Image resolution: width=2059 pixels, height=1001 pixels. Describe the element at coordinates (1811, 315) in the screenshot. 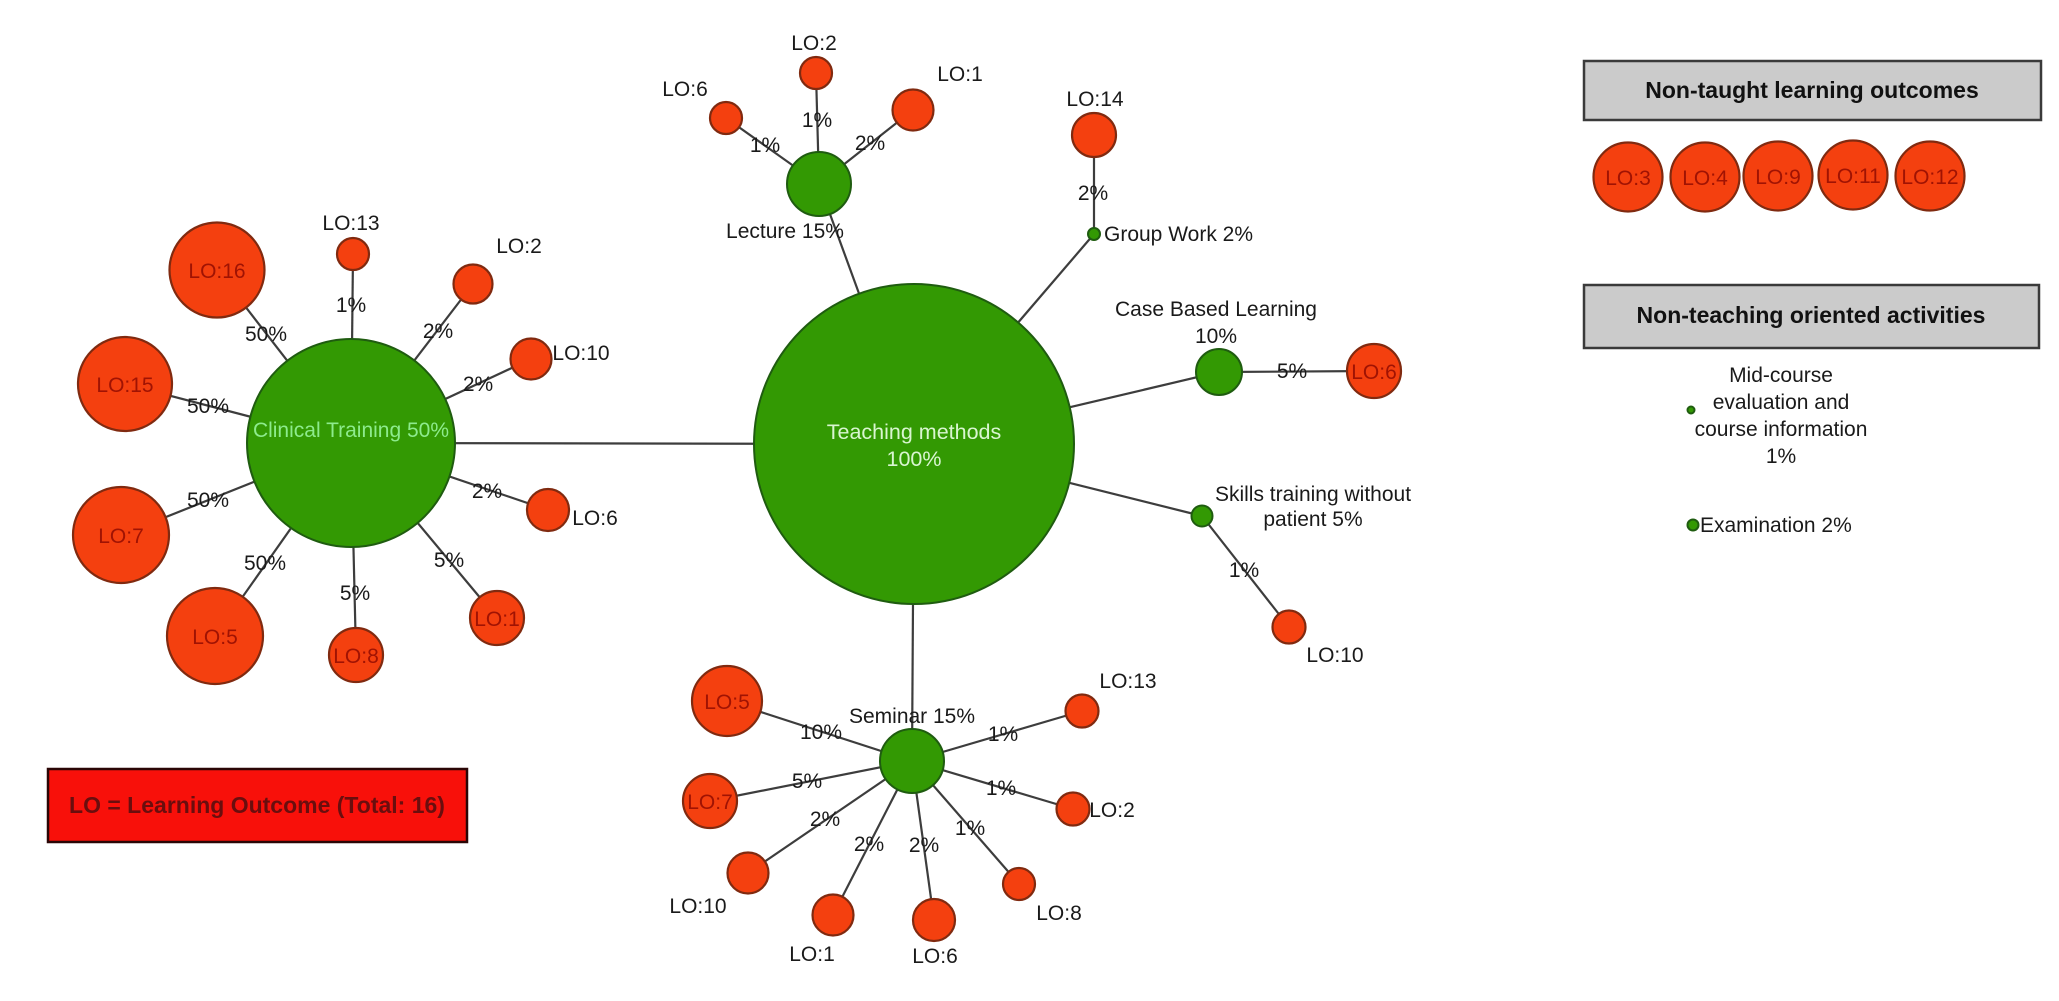

I see `svg-text:Non-teaching oriented activiti: Non-teaching oriented activities` at that location.